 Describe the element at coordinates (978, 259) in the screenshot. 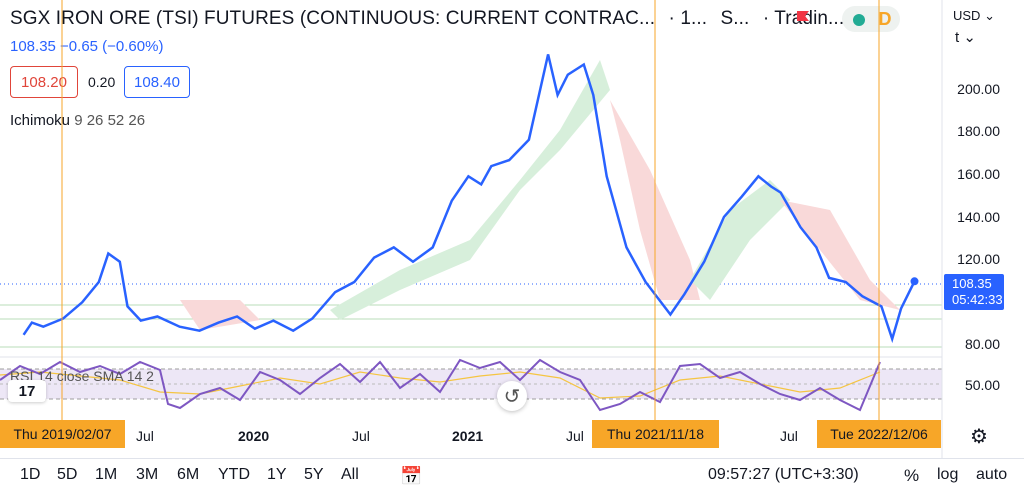

I see `price-axis-tick: 120.00` at that location.